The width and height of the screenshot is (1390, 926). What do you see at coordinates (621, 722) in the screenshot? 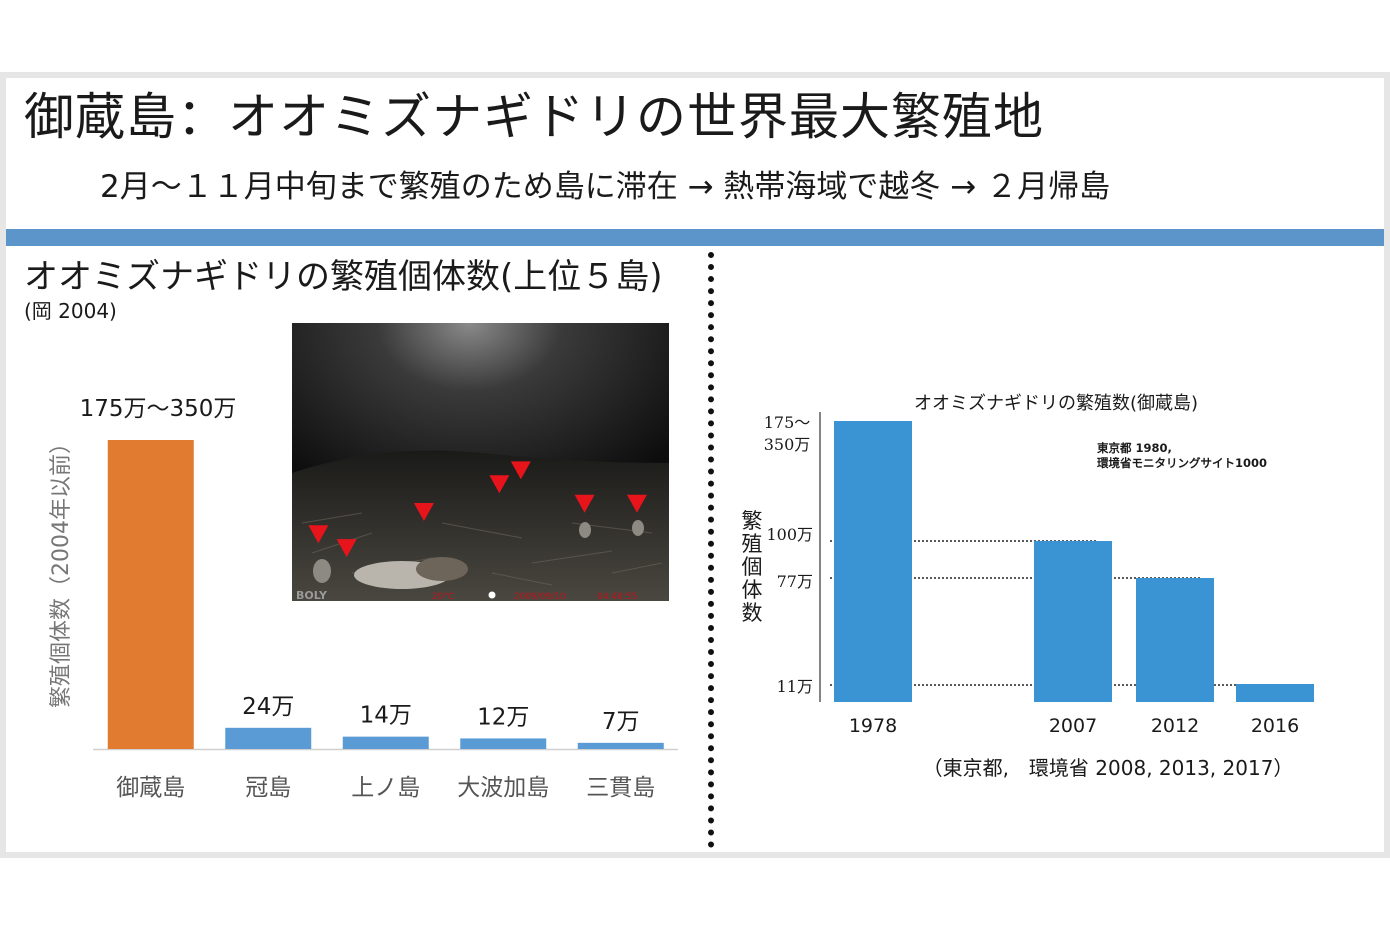
I see `data-label-4: 7万` at bounding box center [621, 722].